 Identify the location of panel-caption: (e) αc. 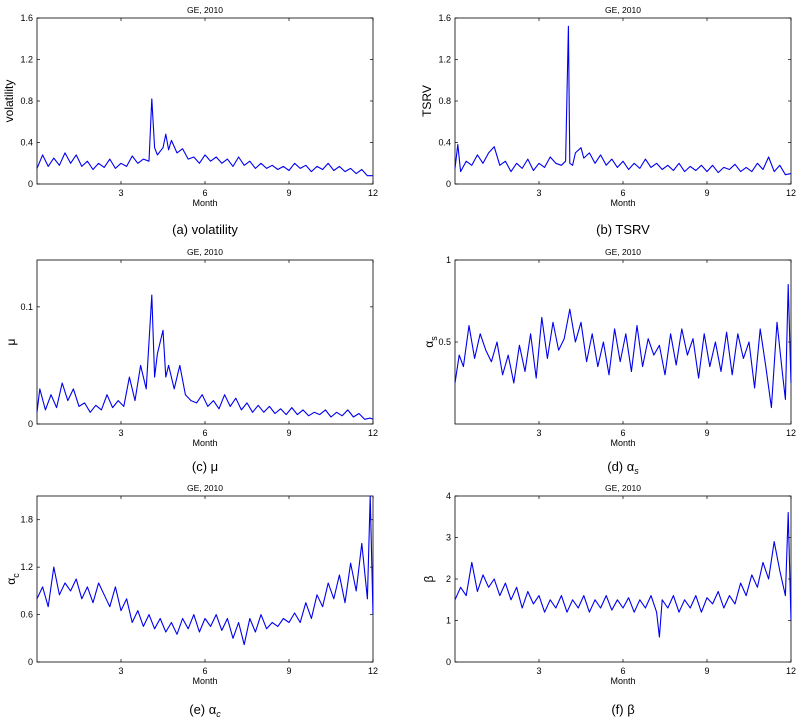
(205, 710).